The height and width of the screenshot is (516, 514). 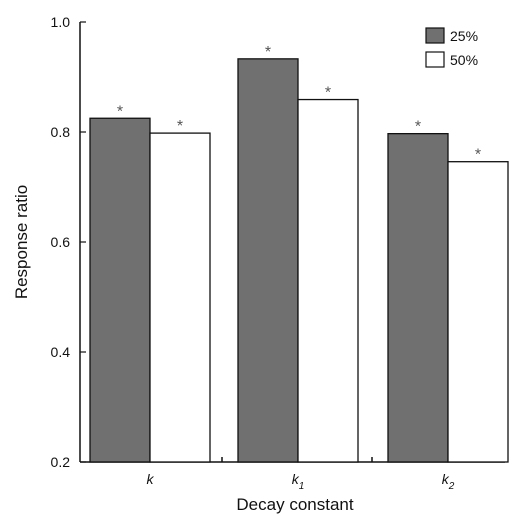 What do you see at coordinates (61, 242) in the screenshot?
I see `y-tick-label: 0.6` at bounding box center [61, 242].